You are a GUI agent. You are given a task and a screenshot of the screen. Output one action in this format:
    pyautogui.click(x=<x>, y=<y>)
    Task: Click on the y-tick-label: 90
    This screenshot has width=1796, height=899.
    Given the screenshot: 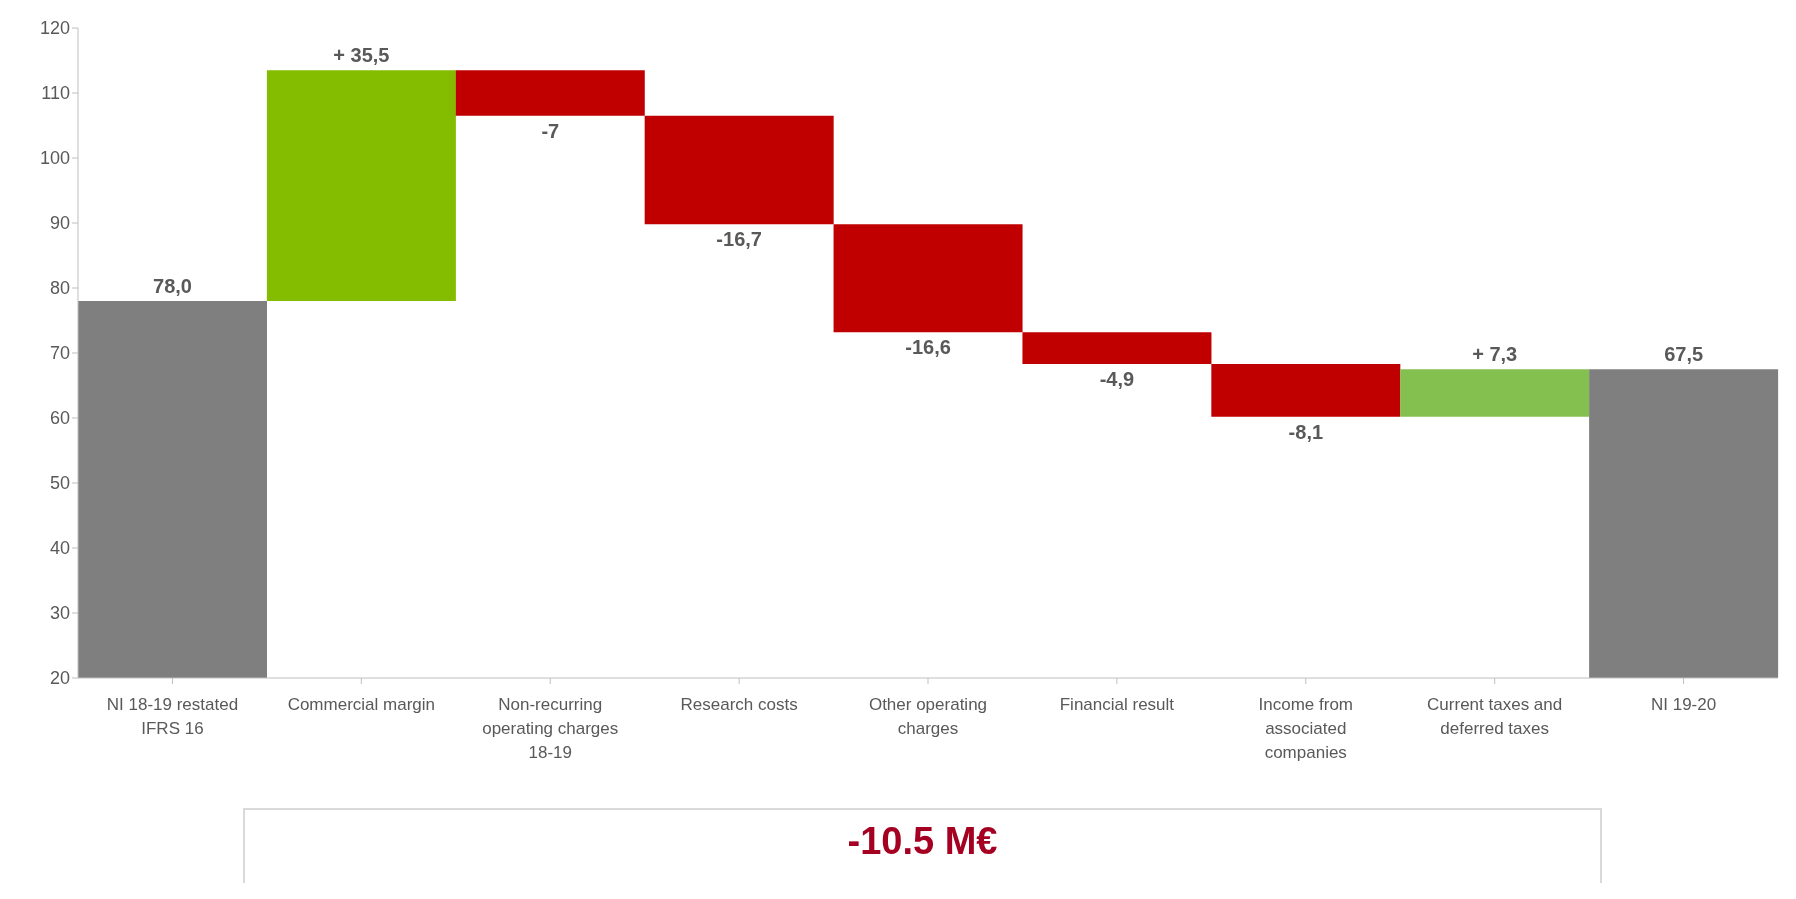 What is the action you would take?
    pyautogui.click(x=59, y=223)
    